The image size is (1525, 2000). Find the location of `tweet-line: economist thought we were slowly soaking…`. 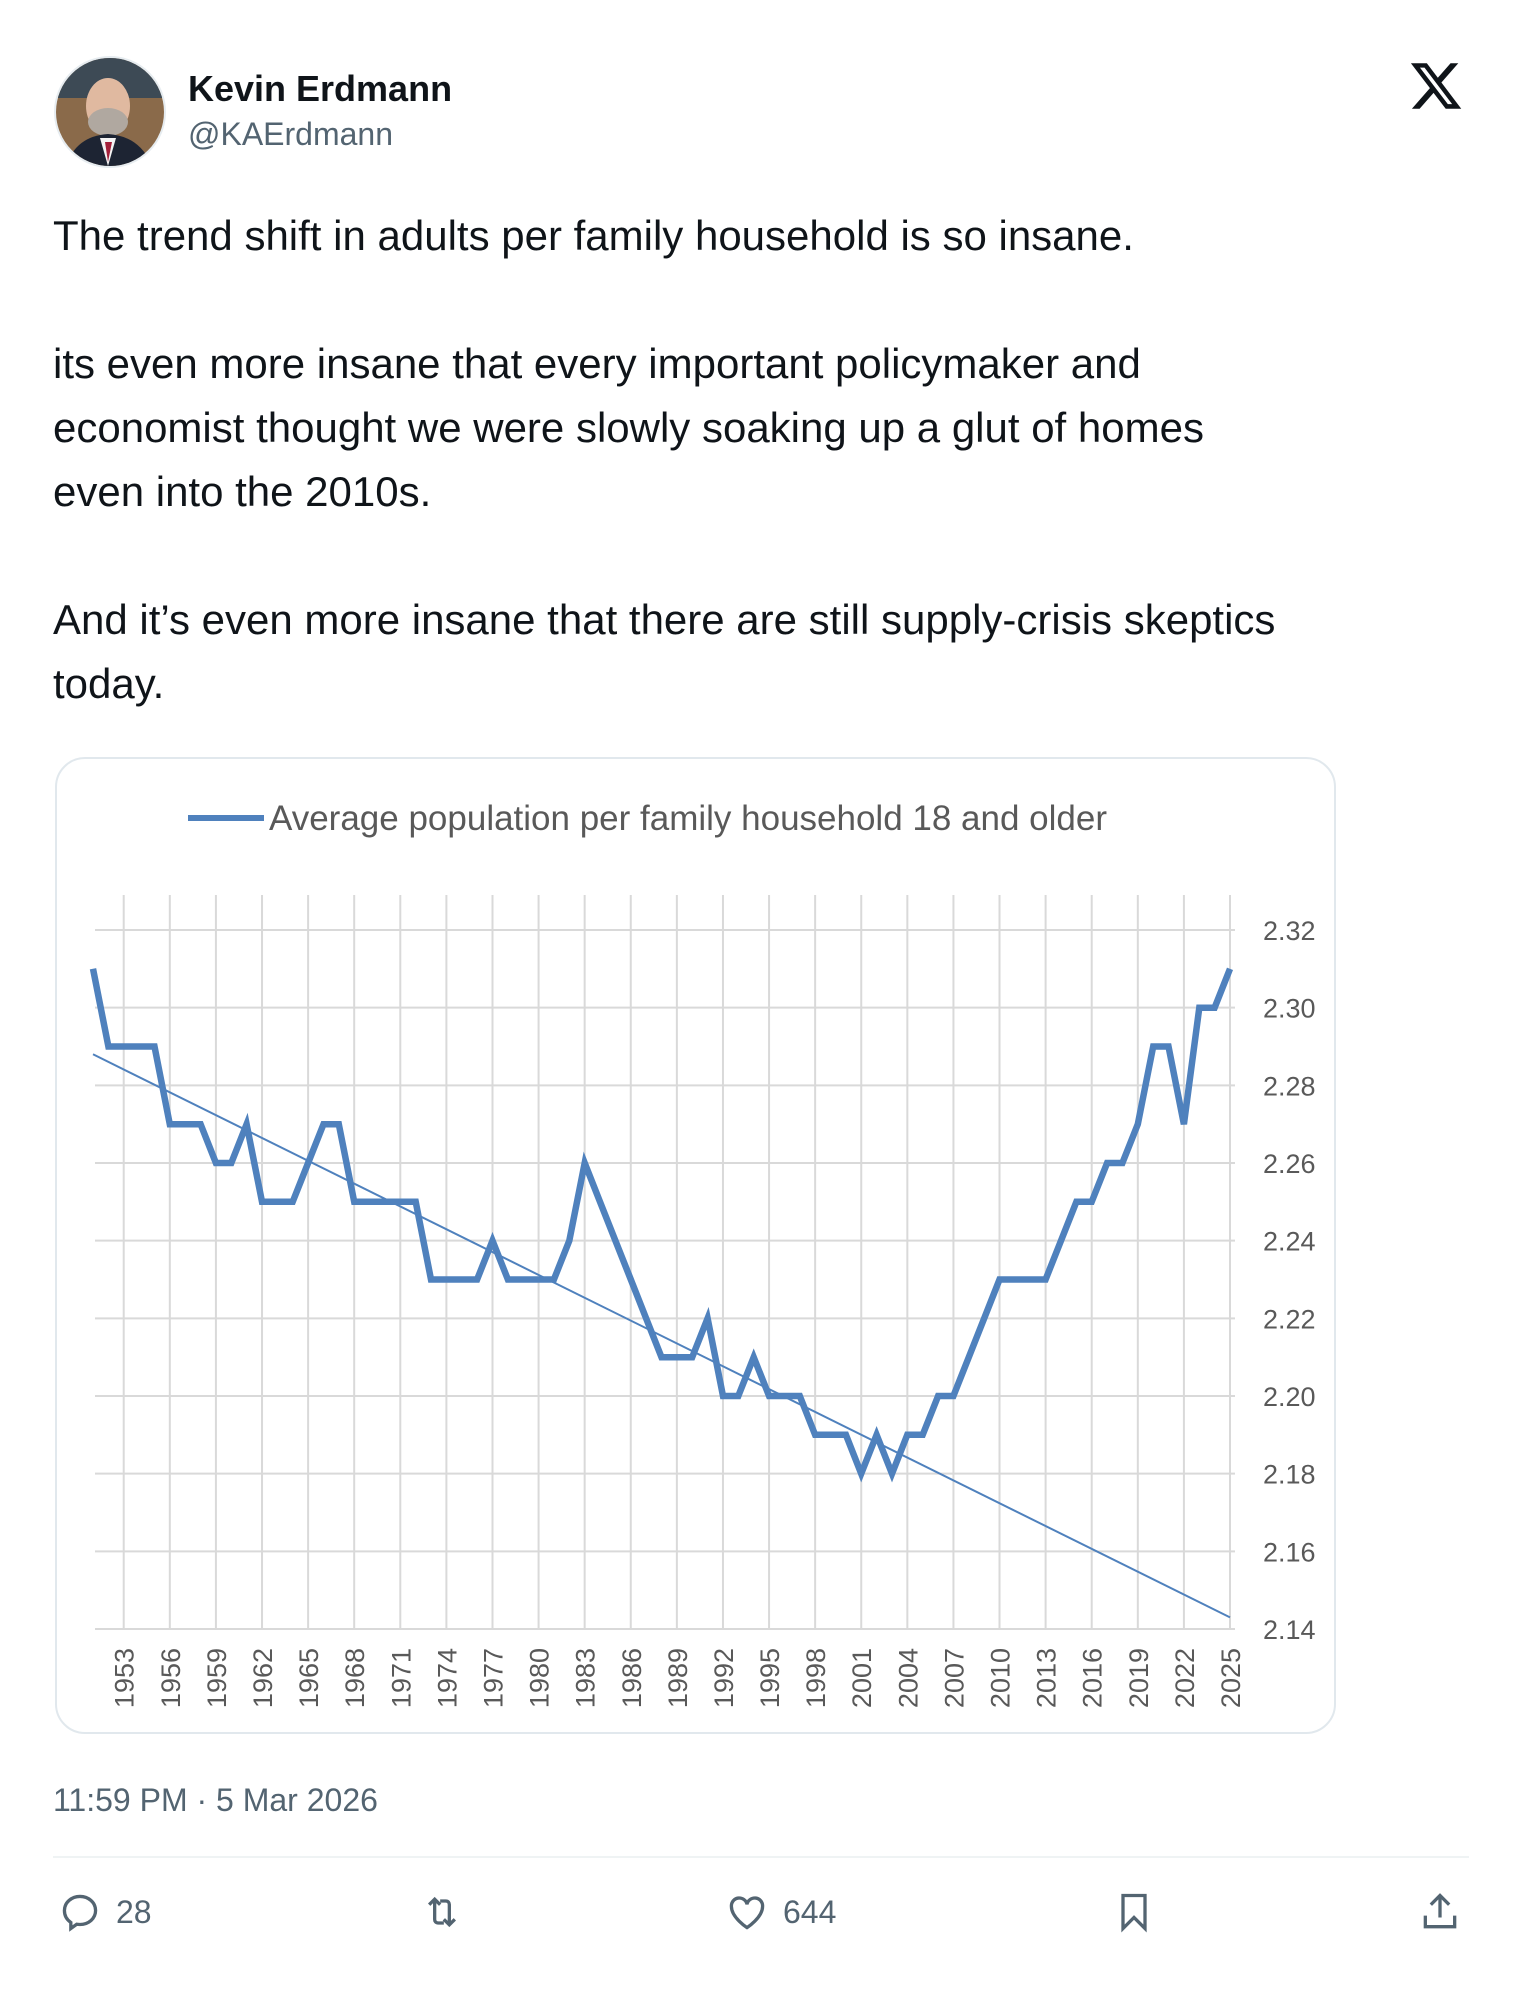

tweet-line: economist thought we were slowly soaking… is located at coordinates (628, 427).